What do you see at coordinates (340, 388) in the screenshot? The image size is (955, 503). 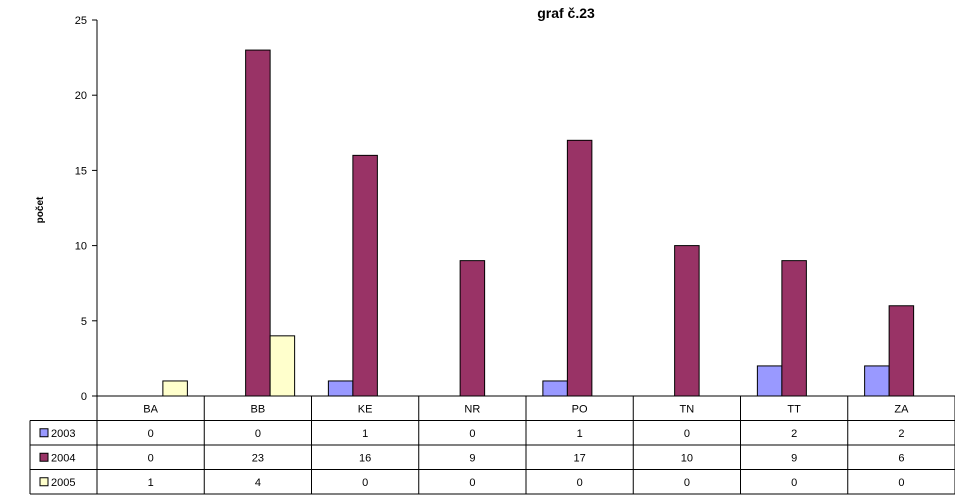 I see `bar-2003-KE` at bounding box center [340, 388].